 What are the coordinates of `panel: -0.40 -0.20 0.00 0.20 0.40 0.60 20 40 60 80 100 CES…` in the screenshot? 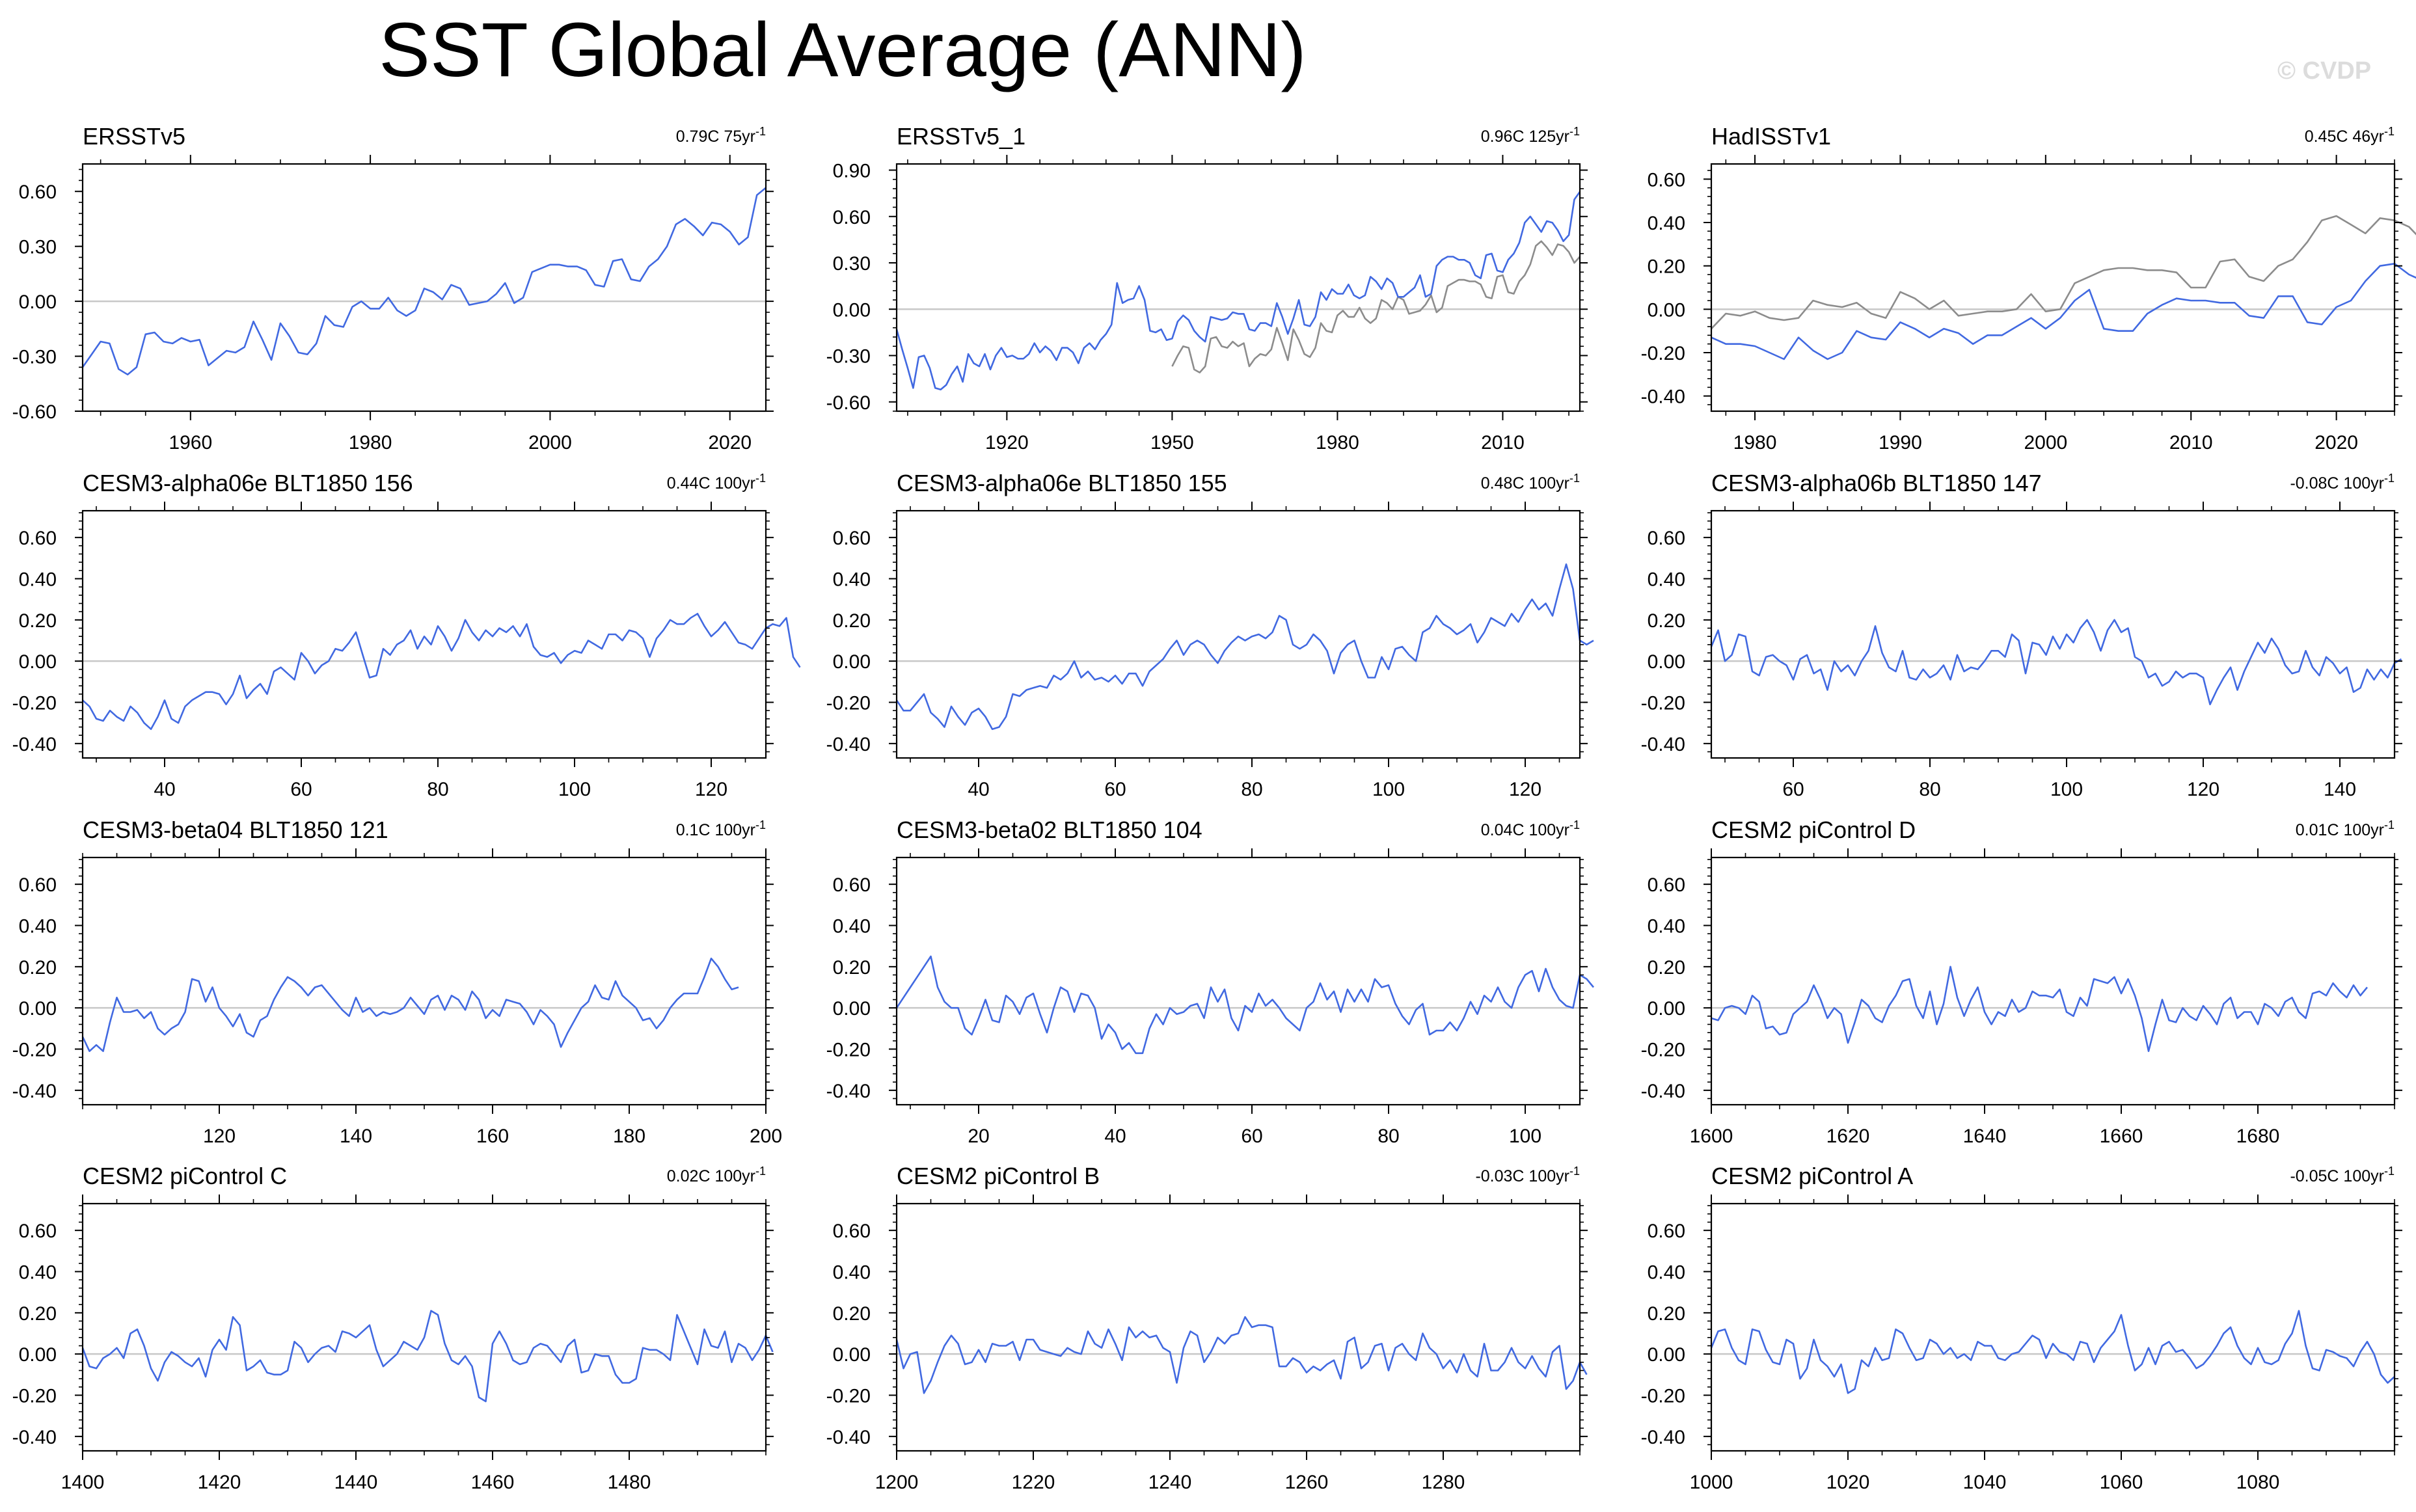 It's located at (1210, 982).